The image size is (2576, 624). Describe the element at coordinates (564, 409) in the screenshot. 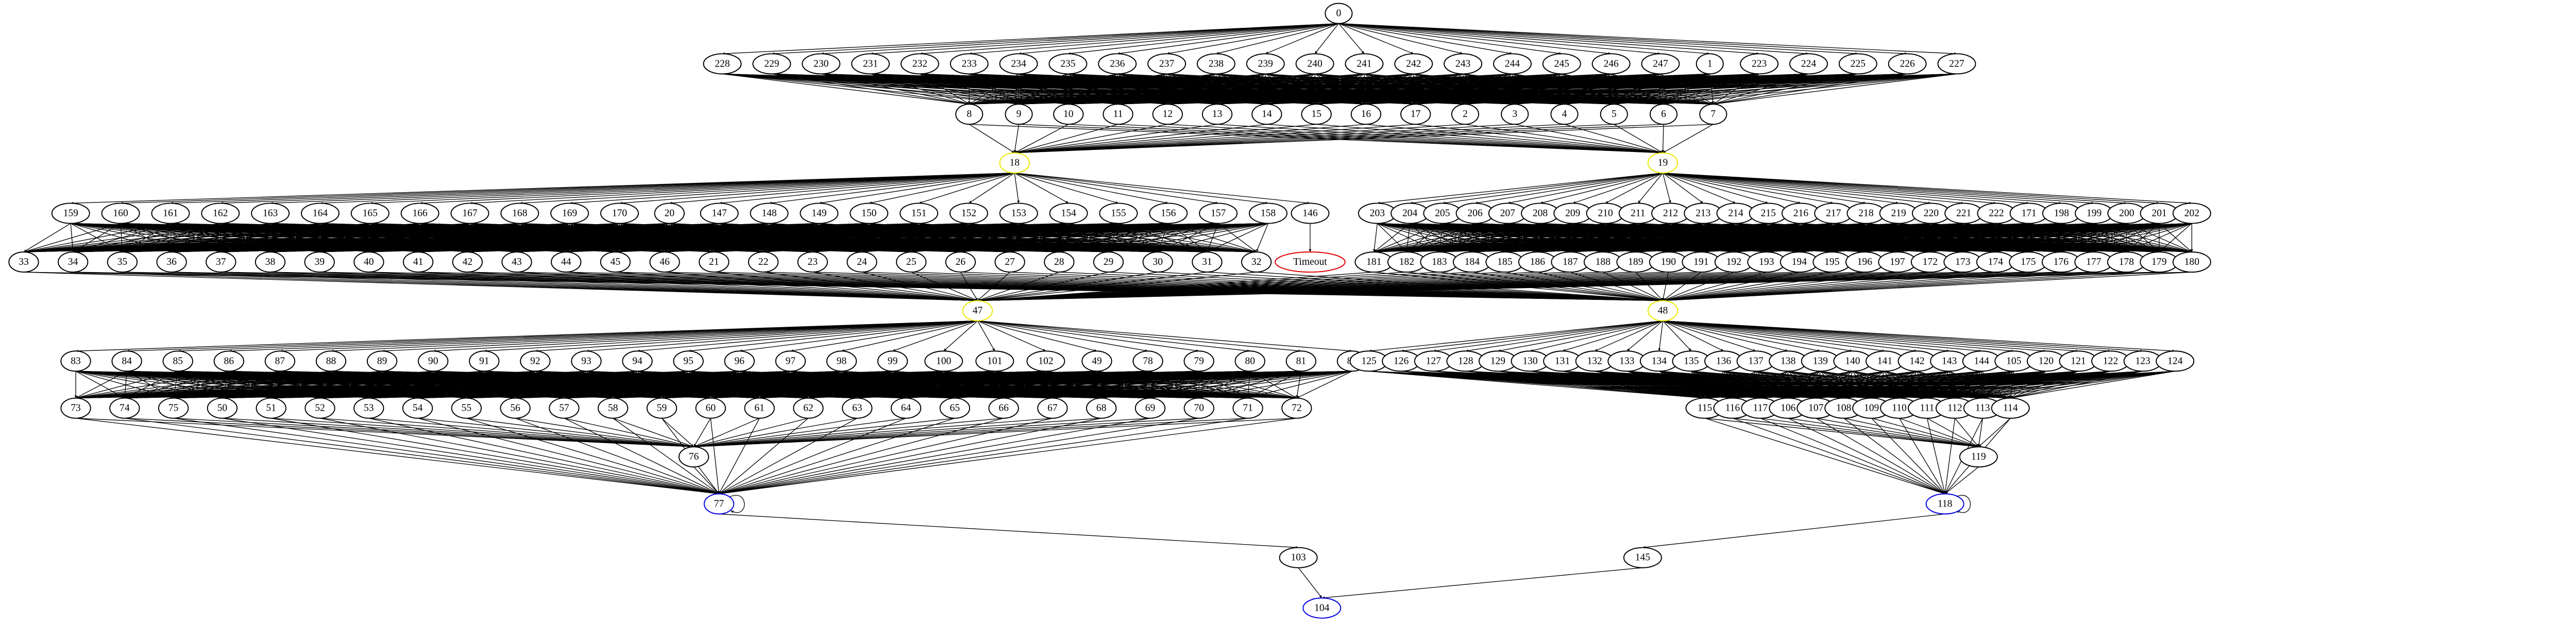

I see `node-label: 57` at that location.